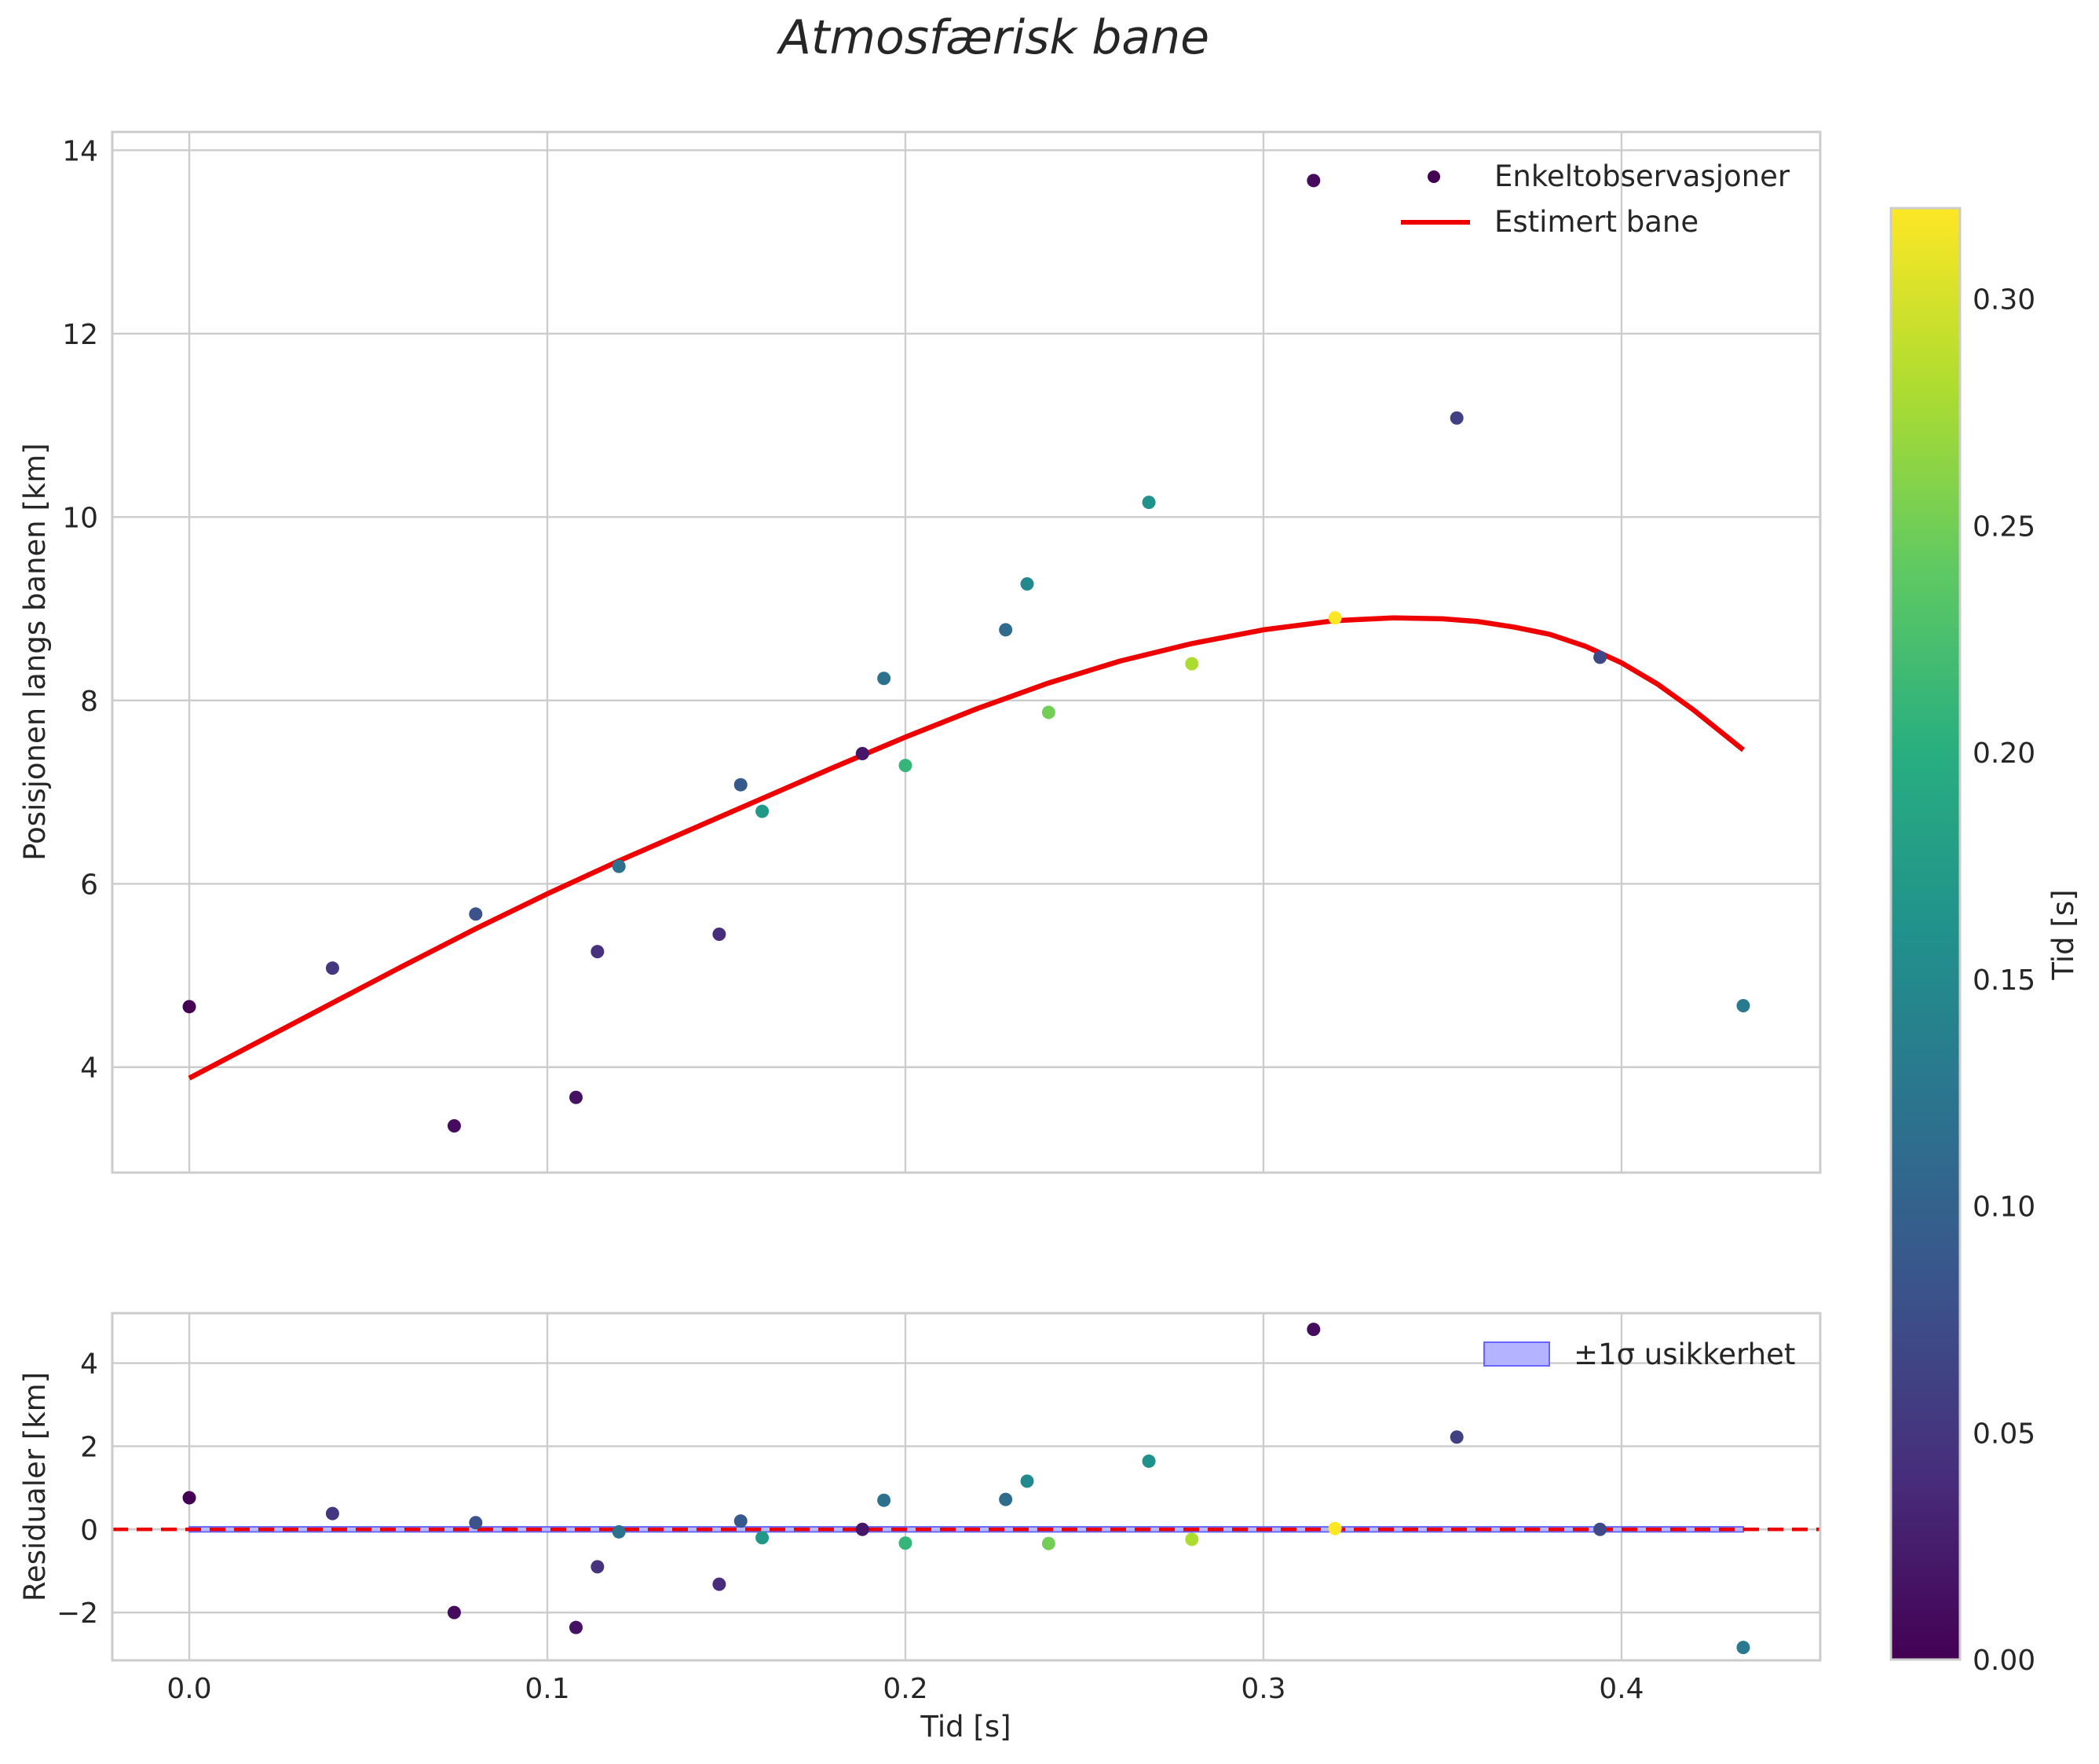  What do you see at coordinates (1516, 1354) in the screenshot?
I see `legend-marker-band` at bounding box center [1516, 1354].